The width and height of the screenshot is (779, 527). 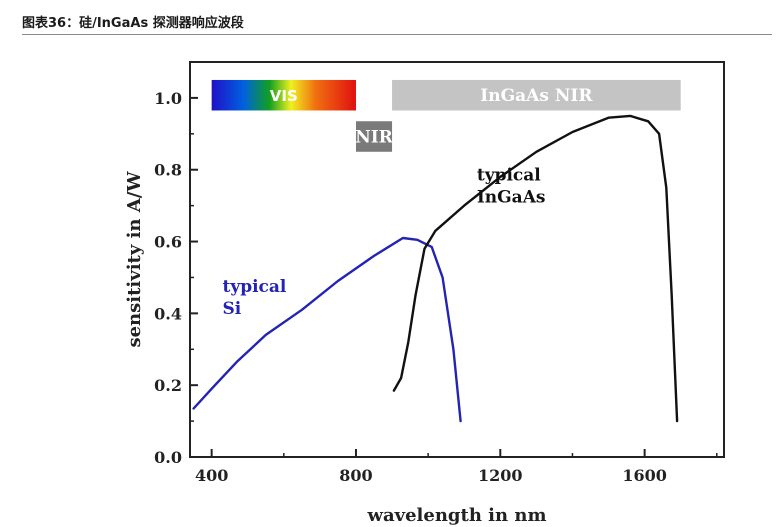 What do you see at coordinates (134, 259) in the screenshot?
I see `y-axis-title: sensitivity in A/W` at bounding box center [134, 259].